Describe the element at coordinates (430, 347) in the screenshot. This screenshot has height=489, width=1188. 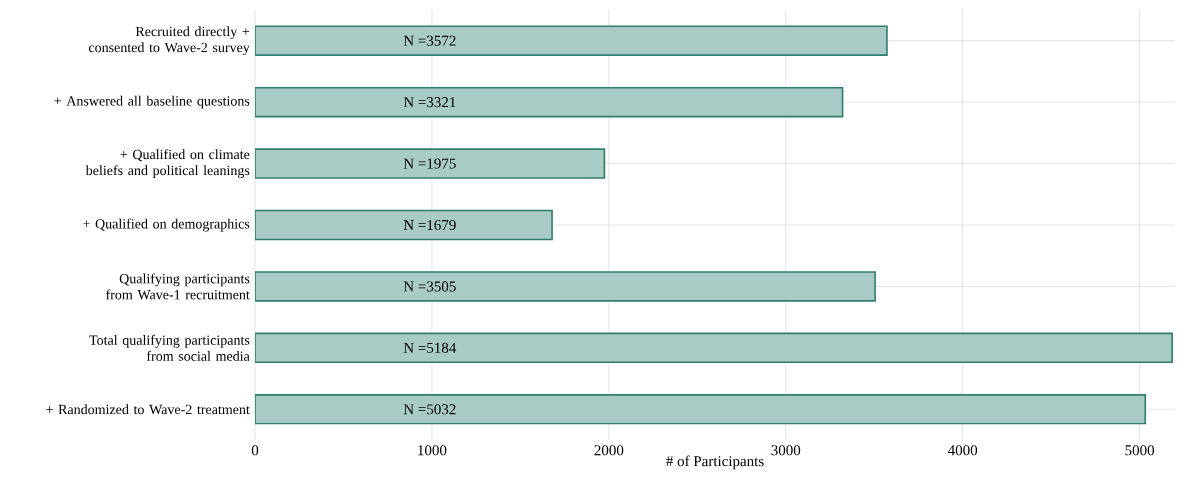
I see `data-label: N =5184` at that location.